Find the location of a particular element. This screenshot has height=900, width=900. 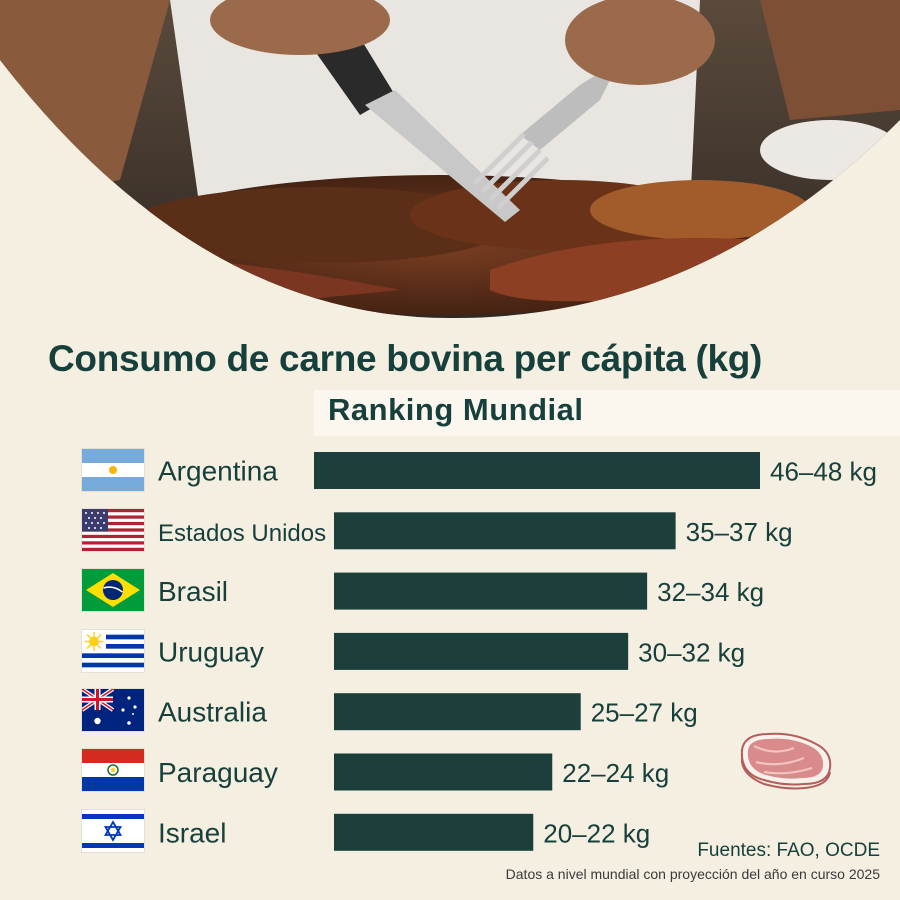

chart-title: Consumo de carne bovina per cápita (kg) is located at coordinates (405, 358).